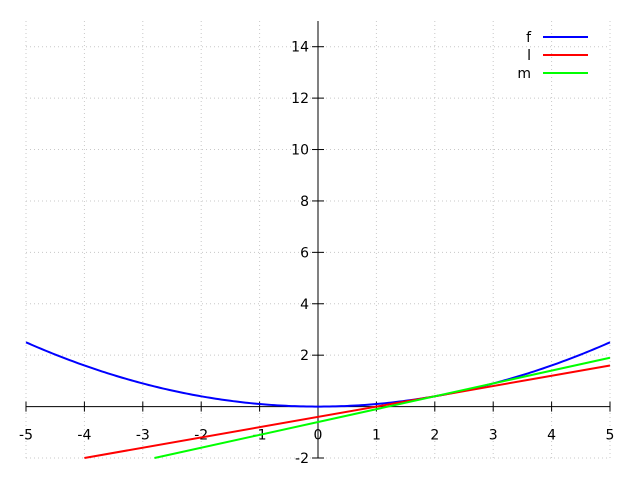 This screenshot has width=640, height=480. What do you see at coordinates (318, 374) in the screenshot?
I see `series-line-f` at bounding box center [318, 374].